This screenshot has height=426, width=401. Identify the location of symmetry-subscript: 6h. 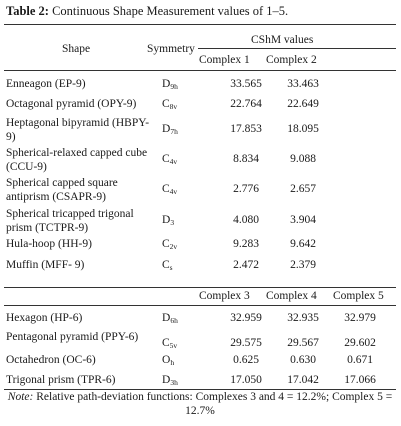
(174, 320).